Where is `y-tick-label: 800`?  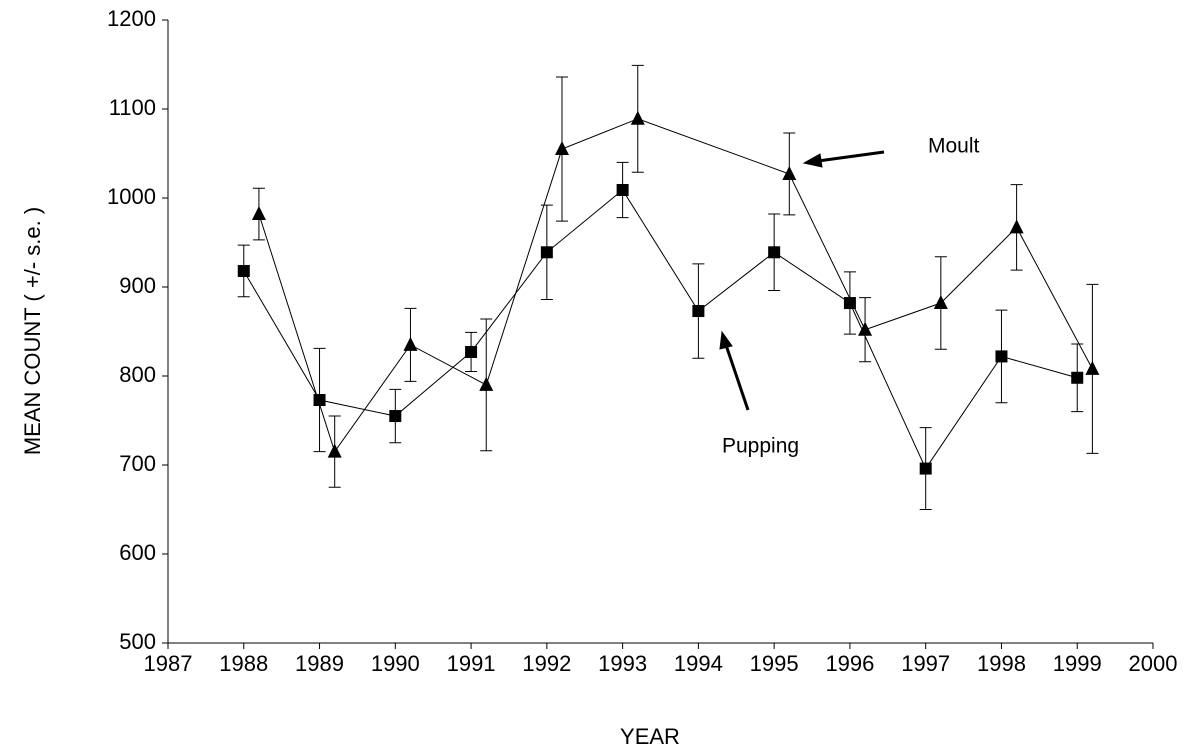 y-tick-label: 800 is located at coordinates (137, 374).